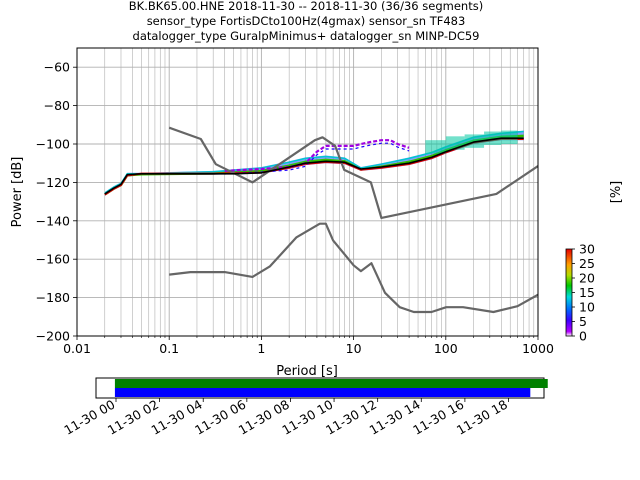 This screenshot has width=640, height=480. I want to click on y-tick-label: −140, so click(53, 220).